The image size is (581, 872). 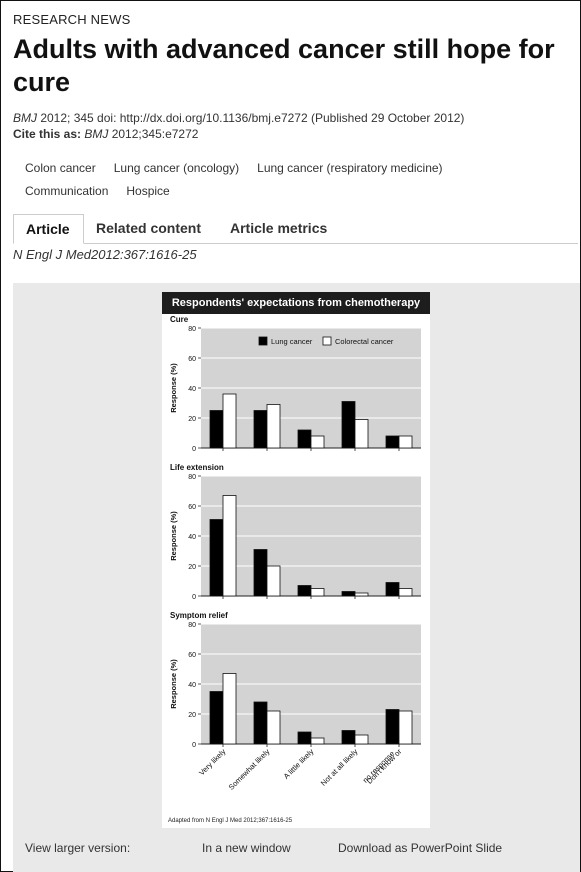 What do you see at coordinates (96, 134) in the screenshot?
I see `cite-journal: BMJ` at bounding box center [96, 134].